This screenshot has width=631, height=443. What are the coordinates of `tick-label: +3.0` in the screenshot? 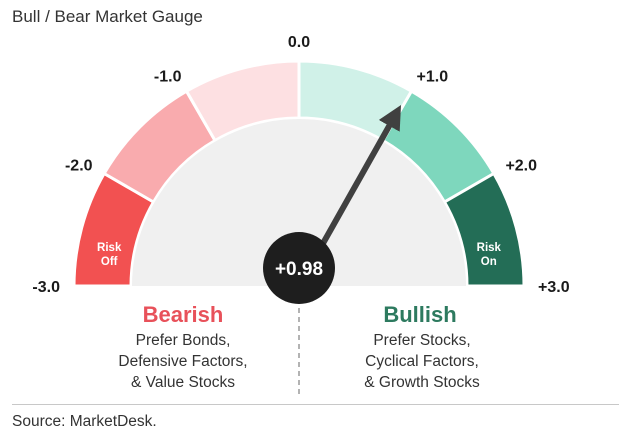 It's located at (554, 287).